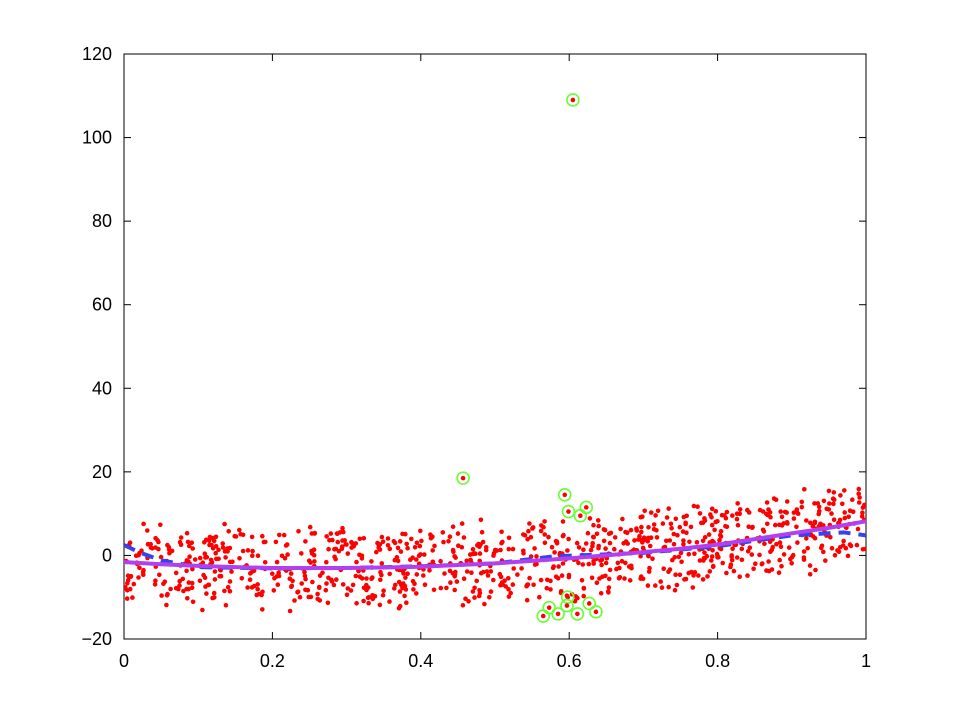 This screenshot has height=719, width=955. I want to click on outlier-ring, so click(589, 603).